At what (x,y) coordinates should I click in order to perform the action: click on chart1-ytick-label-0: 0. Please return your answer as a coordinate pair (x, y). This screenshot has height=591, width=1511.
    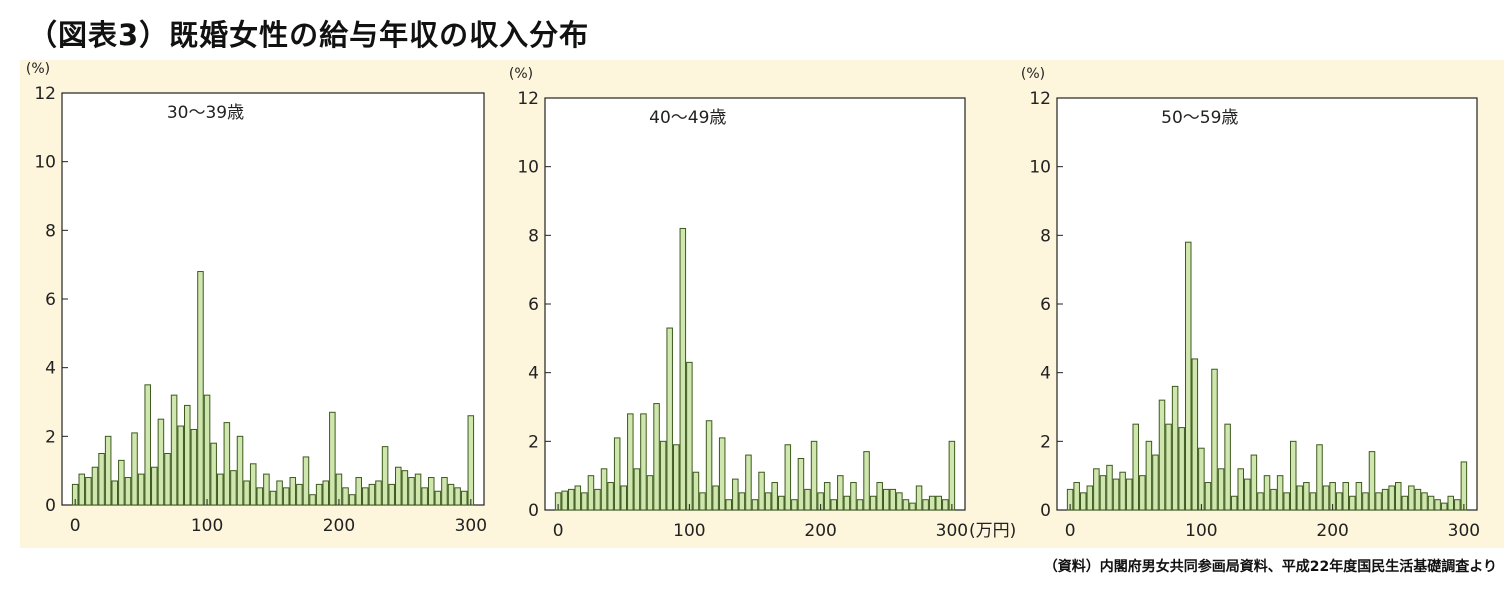
    Looking at the image, I should click on (50, 506).